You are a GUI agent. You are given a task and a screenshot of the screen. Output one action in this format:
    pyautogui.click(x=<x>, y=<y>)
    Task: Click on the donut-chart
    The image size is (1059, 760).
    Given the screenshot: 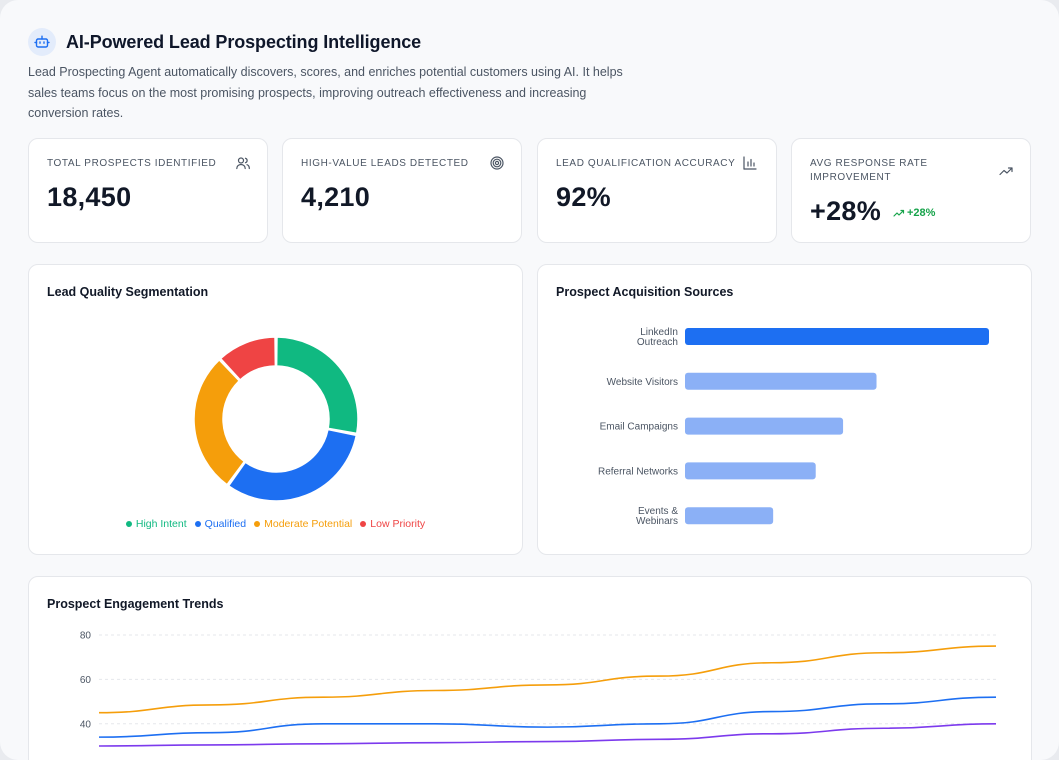 What is the action you would take?
    pyautogui.click(x=276, y=419)
    